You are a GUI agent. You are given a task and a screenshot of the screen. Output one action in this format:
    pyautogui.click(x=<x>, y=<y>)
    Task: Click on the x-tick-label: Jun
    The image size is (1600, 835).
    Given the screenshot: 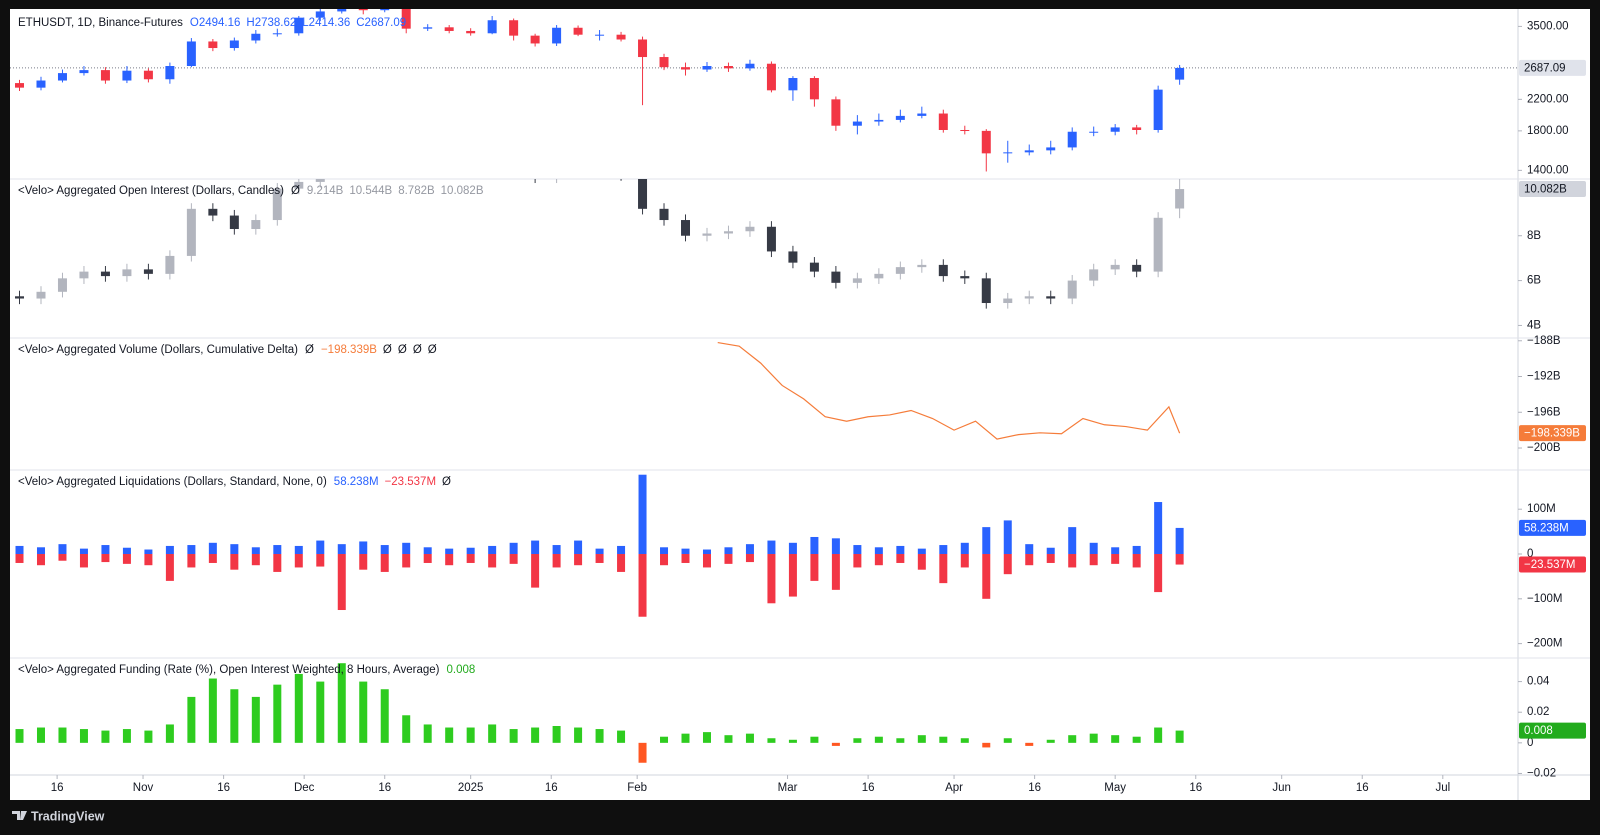 What is the action you would take?
    pyautogui.click(x=1281, y=788)
    